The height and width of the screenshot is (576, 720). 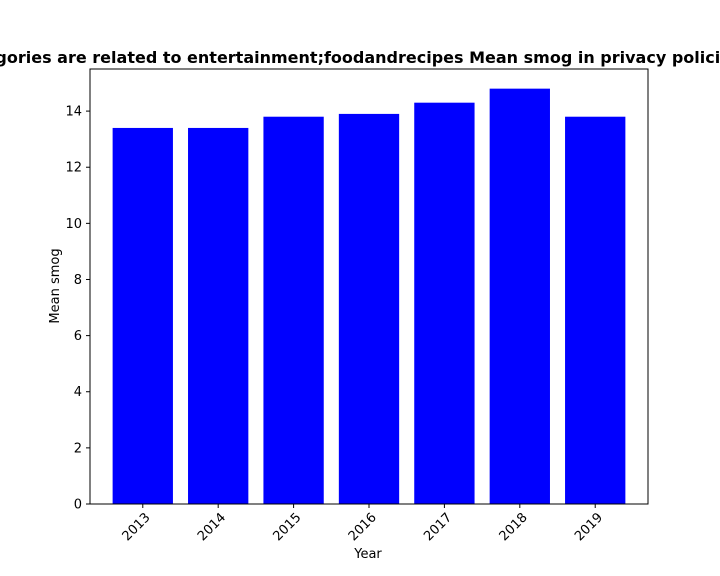 I want to click on bar-2014, so click(x=218, y=315).